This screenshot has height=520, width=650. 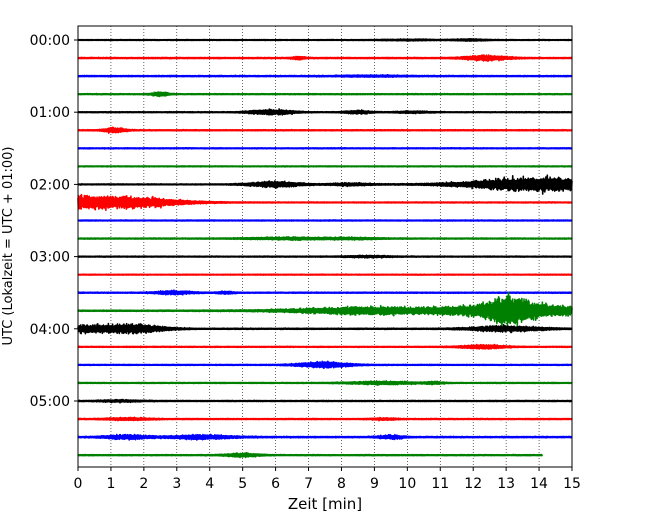 I want to click on x-tick-label: 1, so click(x=110, y=484).